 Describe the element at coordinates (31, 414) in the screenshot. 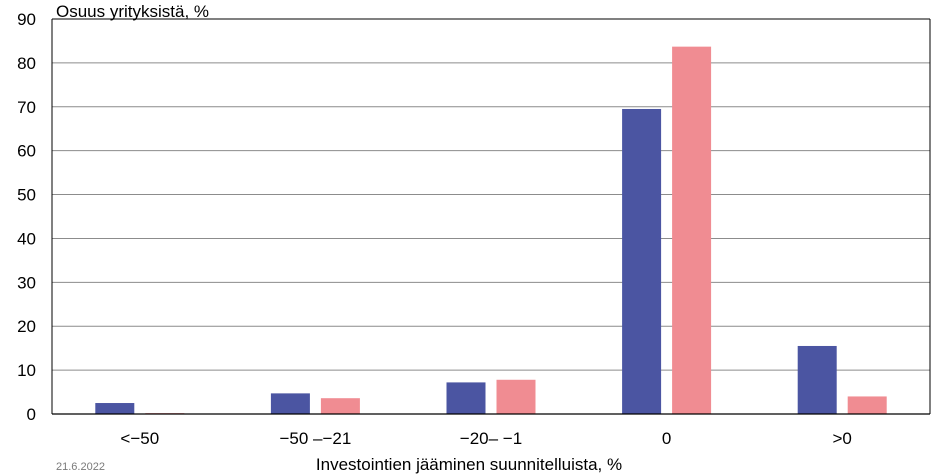

I see `y-tick-label: 0` at that location.